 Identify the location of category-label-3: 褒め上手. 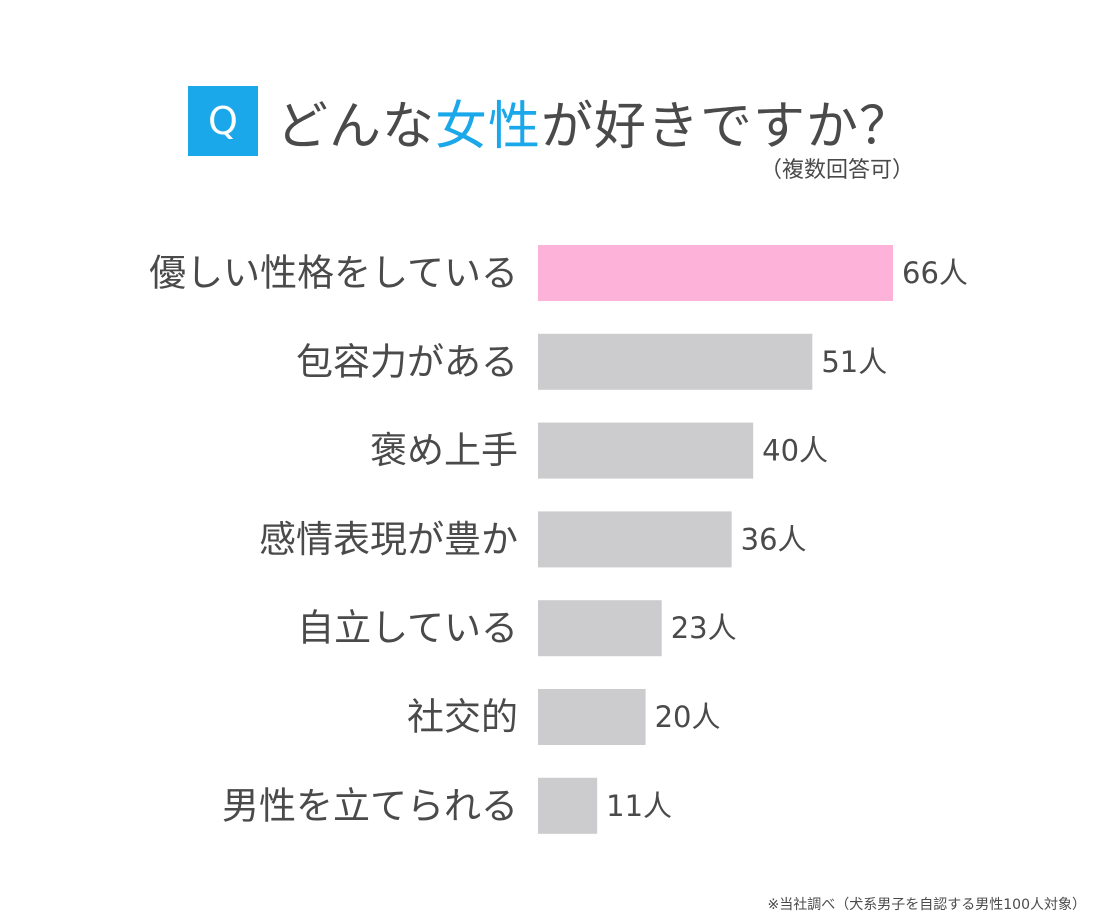
(444, 450).